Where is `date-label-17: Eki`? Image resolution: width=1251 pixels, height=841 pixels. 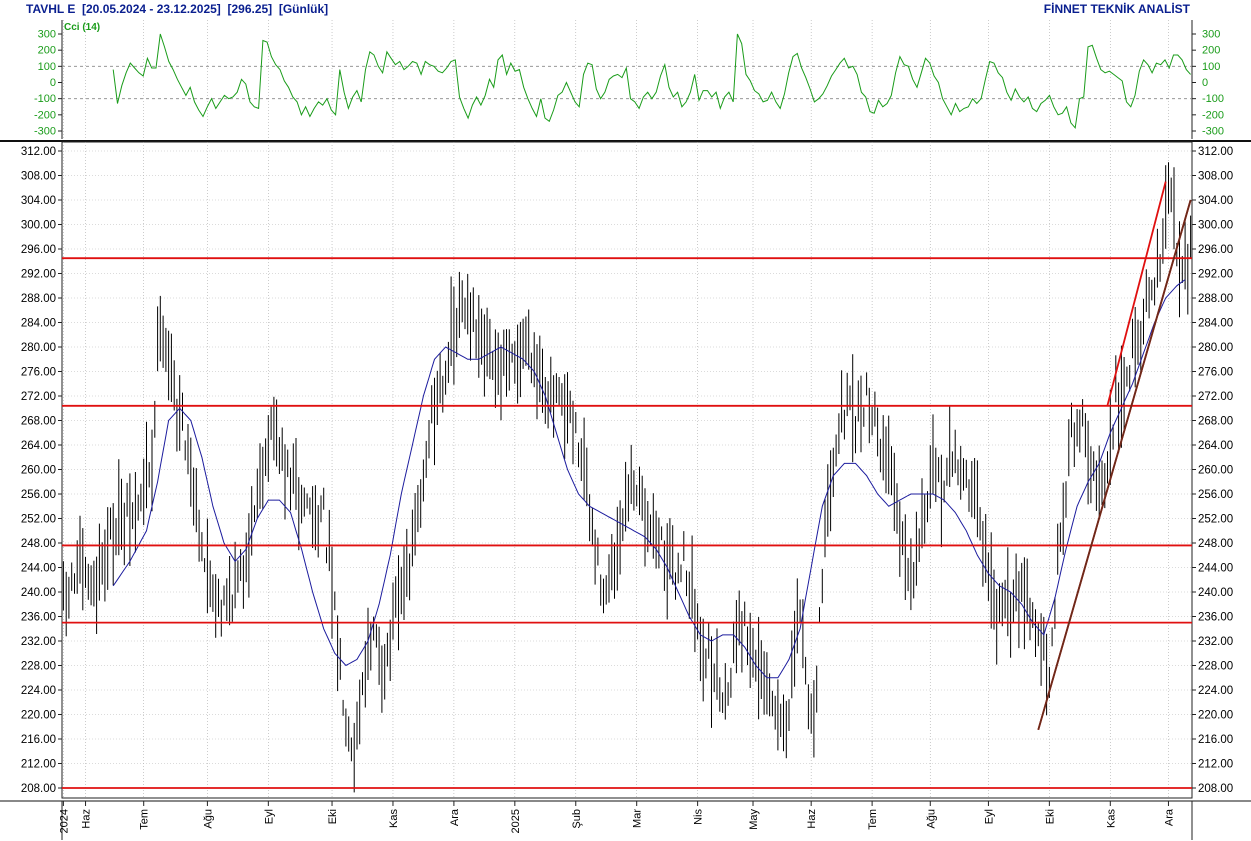 date-label-17: Eki is located at coordinates (1050, 816).